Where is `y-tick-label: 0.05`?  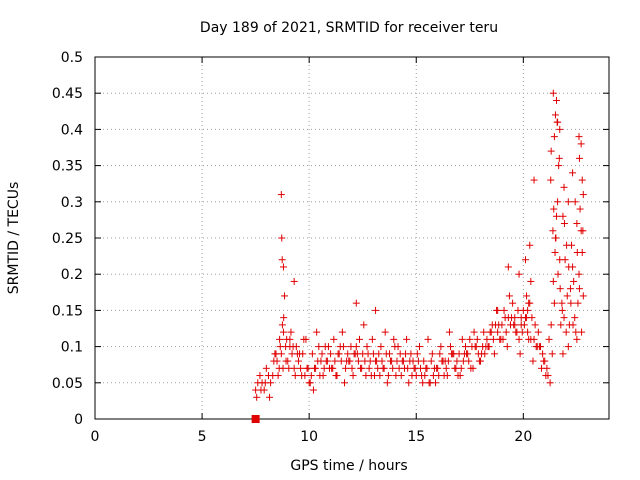 y-tick-label: 0.05 is located at coordinates (67, 384).